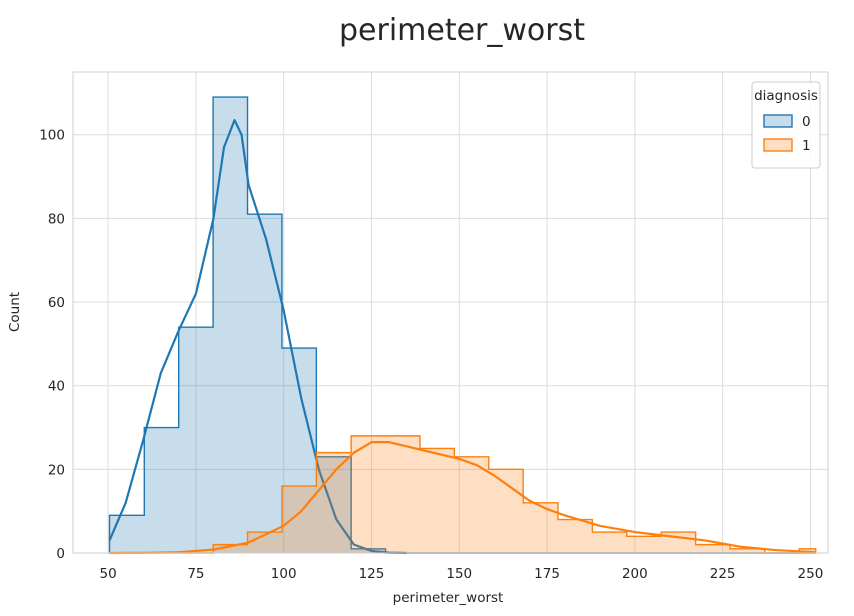 Image resolution: width=854 pixels, height=616 pixels. What do you see at coordinates (56, 303) in the screenshot?
I see `y-tick-label: 60` at bounding box center [56, 303].